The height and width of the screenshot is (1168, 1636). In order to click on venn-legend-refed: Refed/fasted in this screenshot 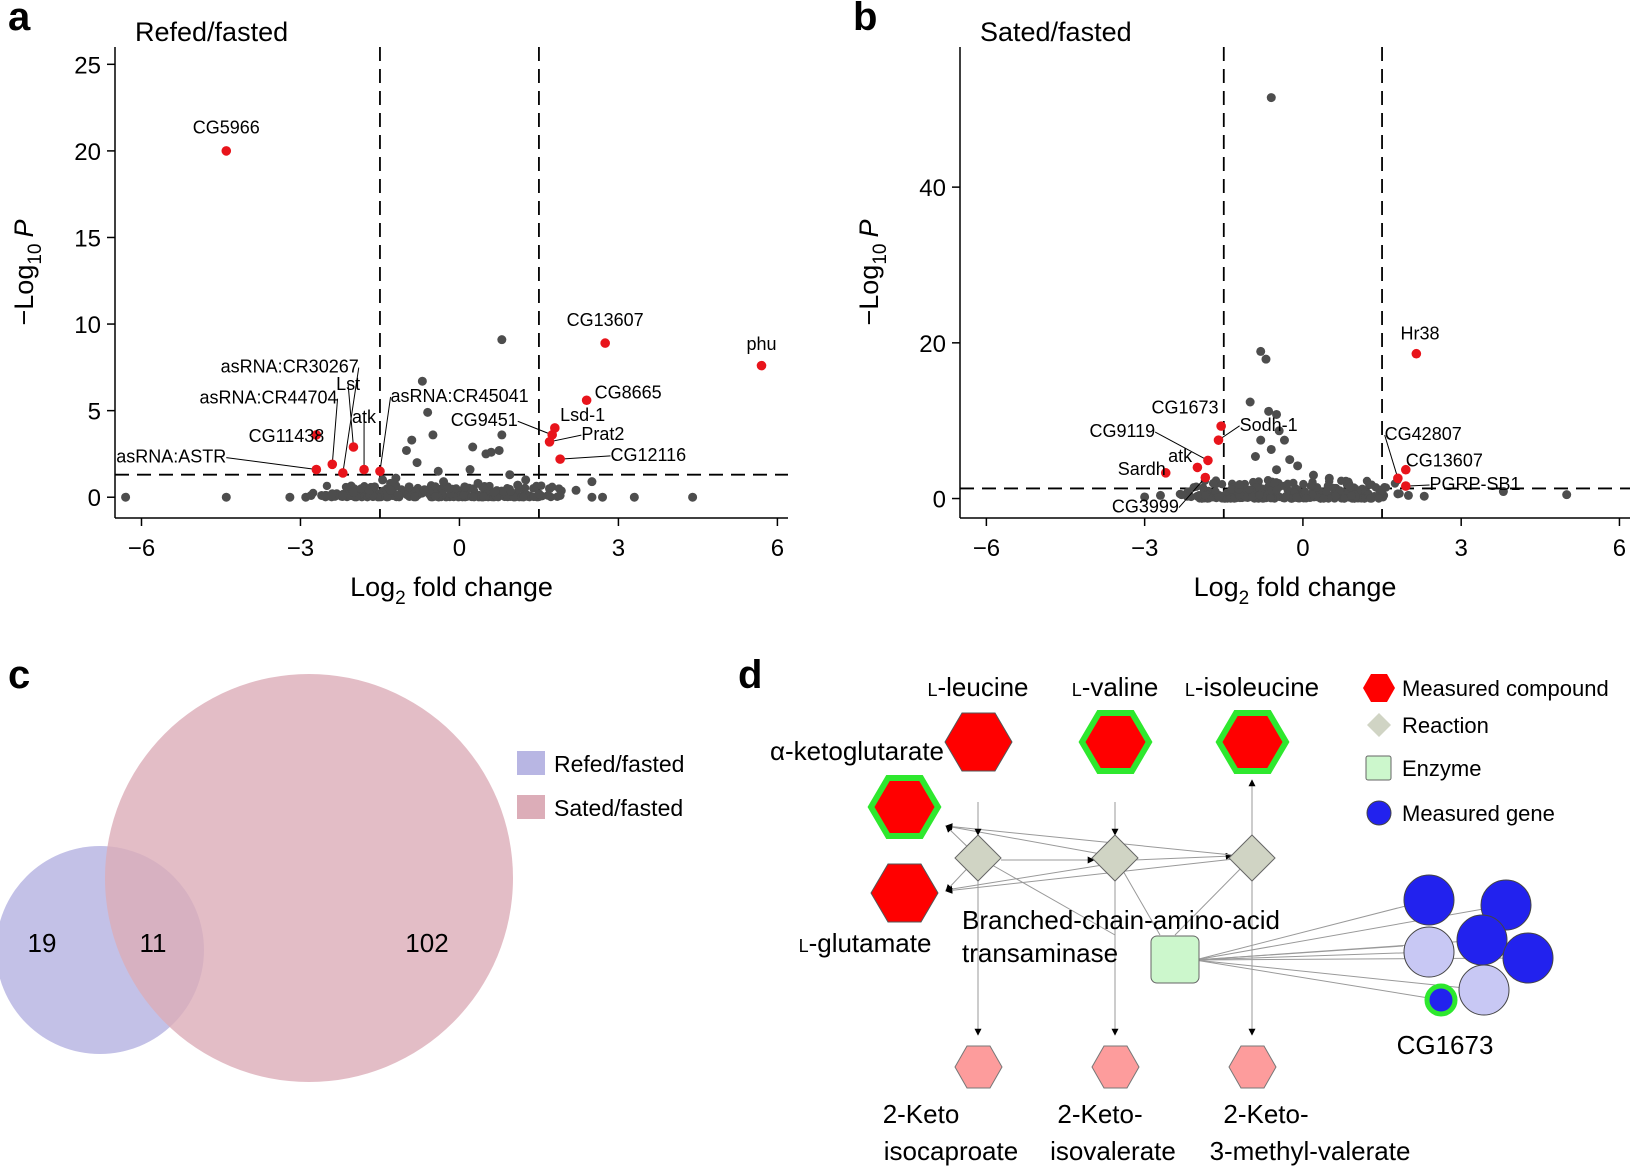, I will do `click(619, 764)`.